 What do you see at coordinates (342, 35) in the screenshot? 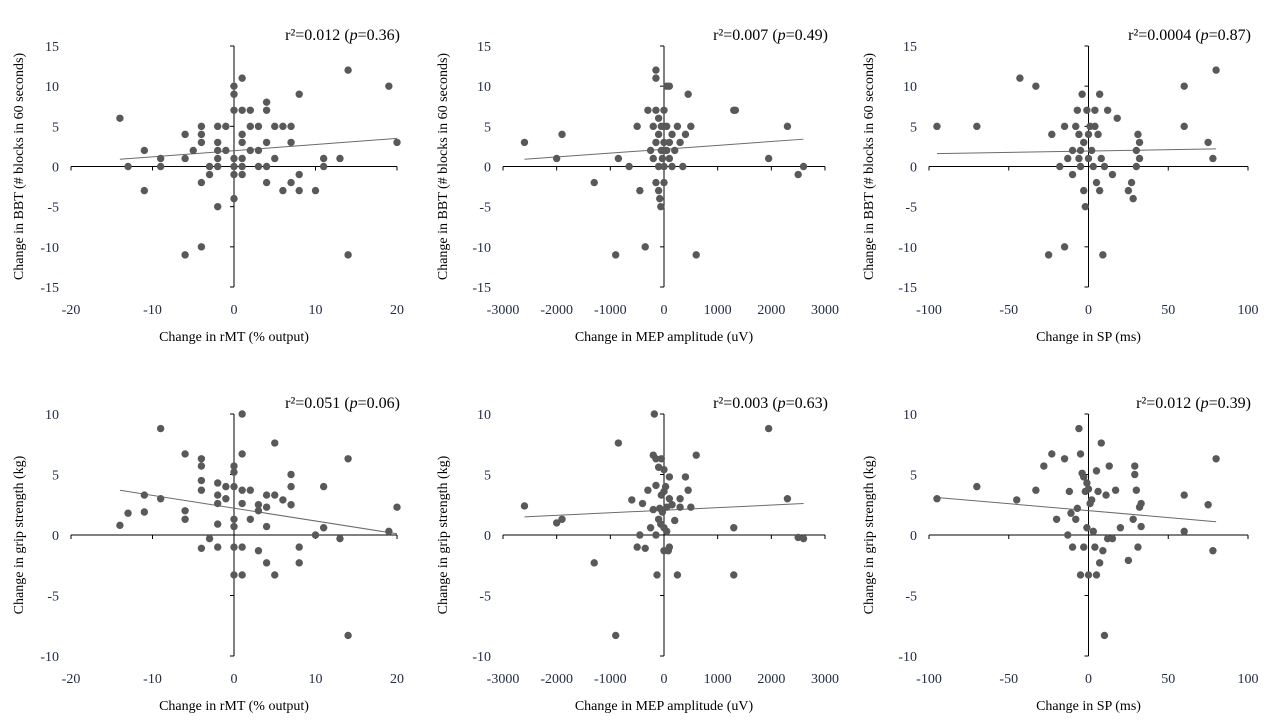
I see `stat-annotation: r²=0.012 (p=0.36)` at bounding box center [342, 35].